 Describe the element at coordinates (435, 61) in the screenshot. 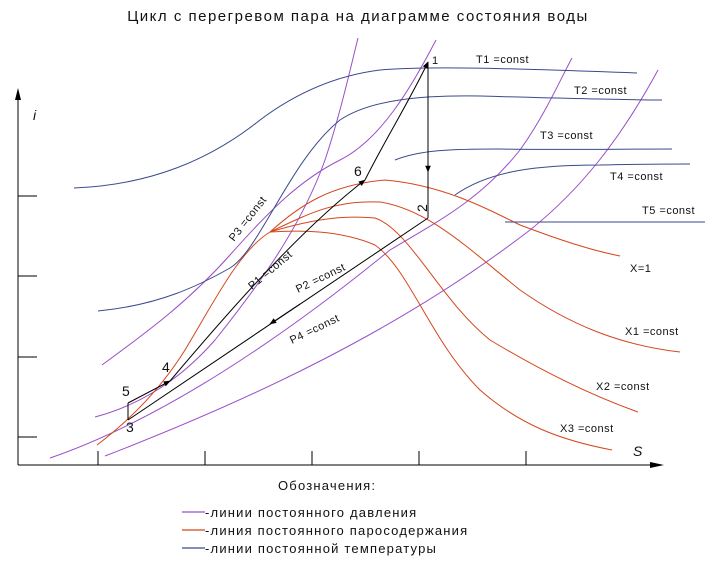

I see `point-label-1: 1` at that location.